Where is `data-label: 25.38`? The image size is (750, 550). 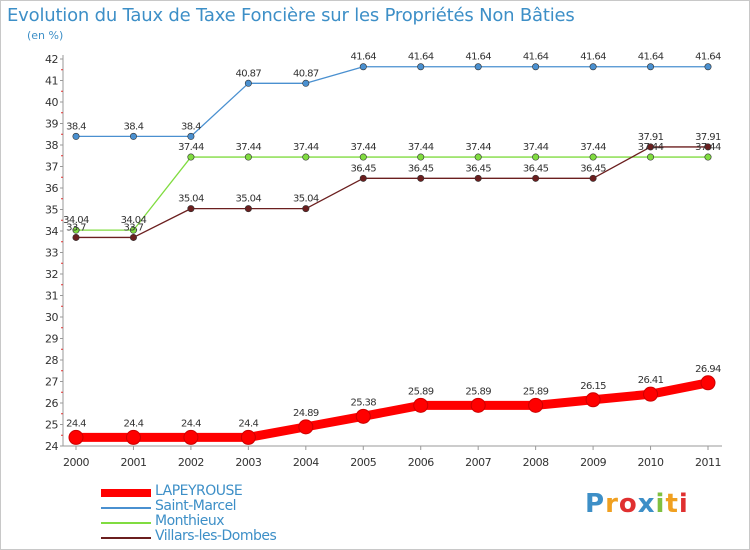 data-label: 25.38 is located at coordinates (363, 402).